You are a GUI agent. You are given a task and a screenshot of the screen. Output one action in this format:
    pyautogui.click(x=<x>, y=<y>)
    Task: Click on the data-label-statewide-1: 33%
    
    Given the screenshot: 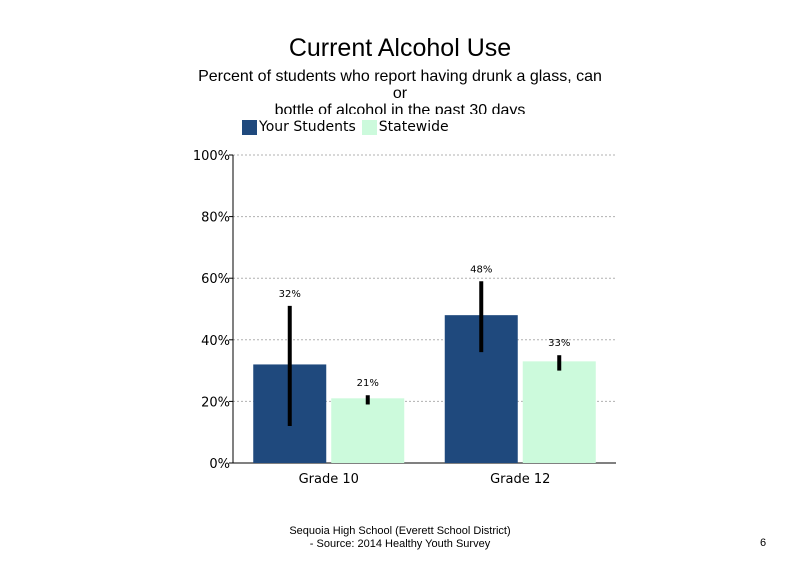 What is the action you would take?
    pyautogui.click(x=559, y=343)
    